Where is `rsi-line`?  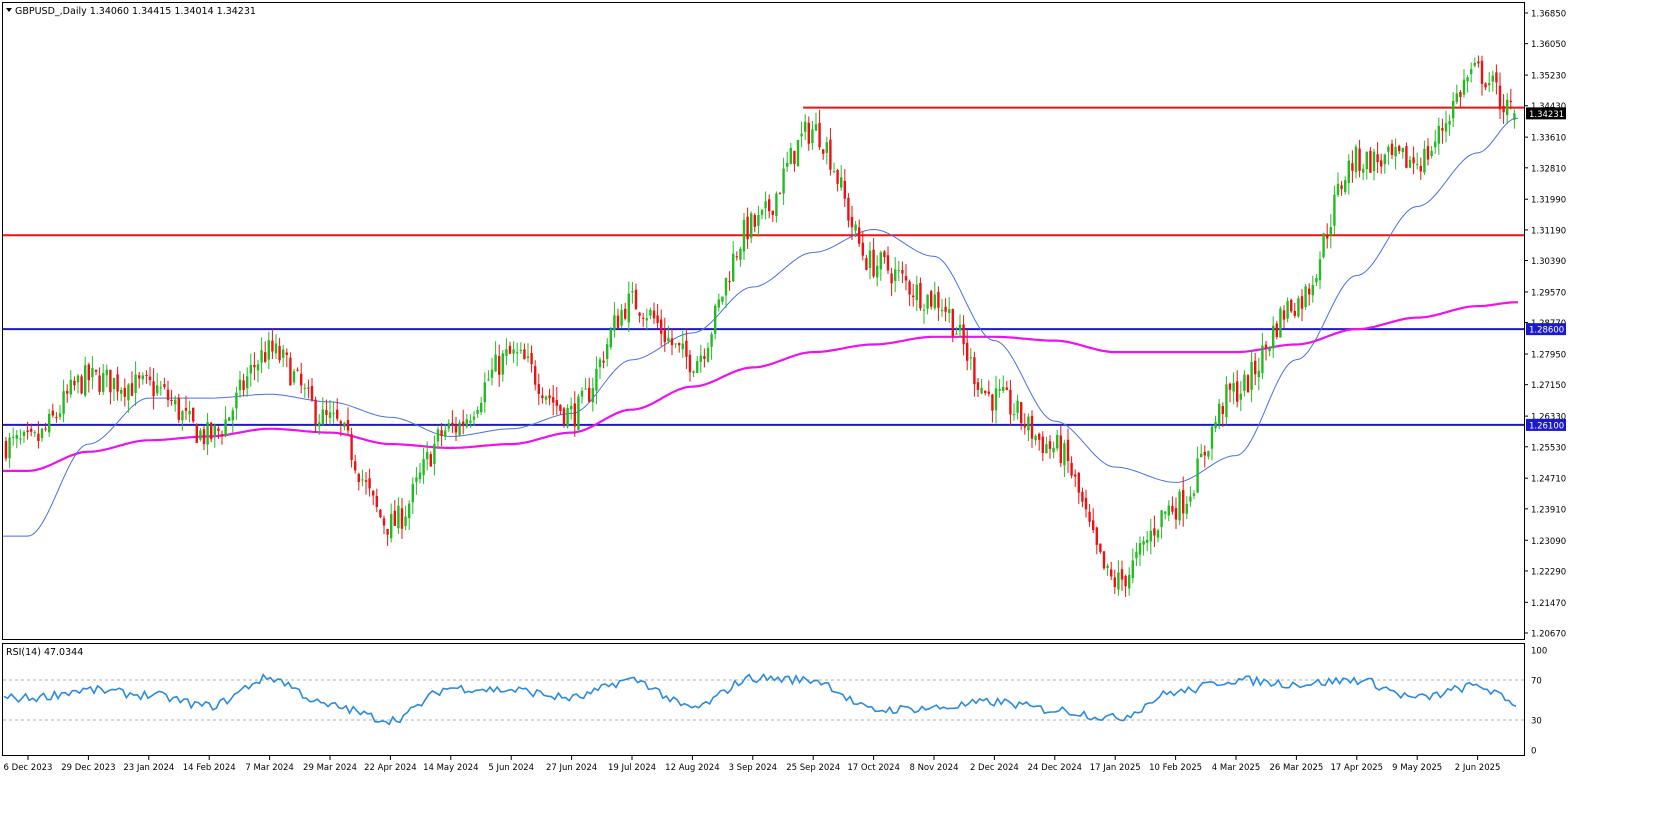 rsi-line is located at coordinates (760, 699).